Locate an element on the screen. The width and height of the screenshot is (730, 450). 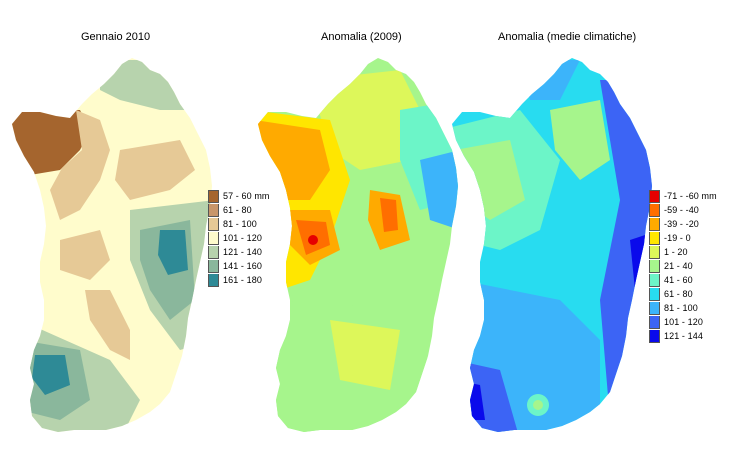
legend-item: 21 - 40 is located at coordinates (683, 266).